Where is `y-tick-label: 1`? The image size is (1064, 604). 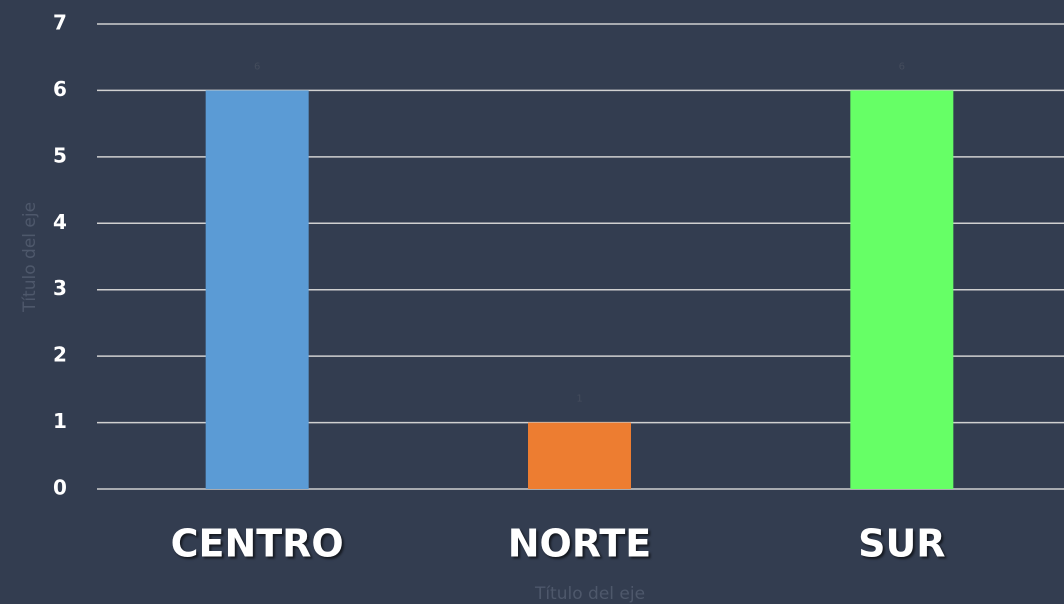
y-tick-label: 1 is located at coordinates (60, 421).